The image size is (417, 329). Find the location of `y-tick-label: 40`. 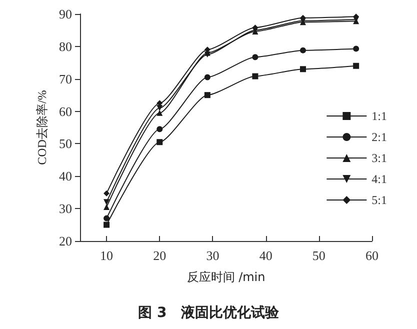

y-tick-label: 40 is located at coordinates (65, 176).